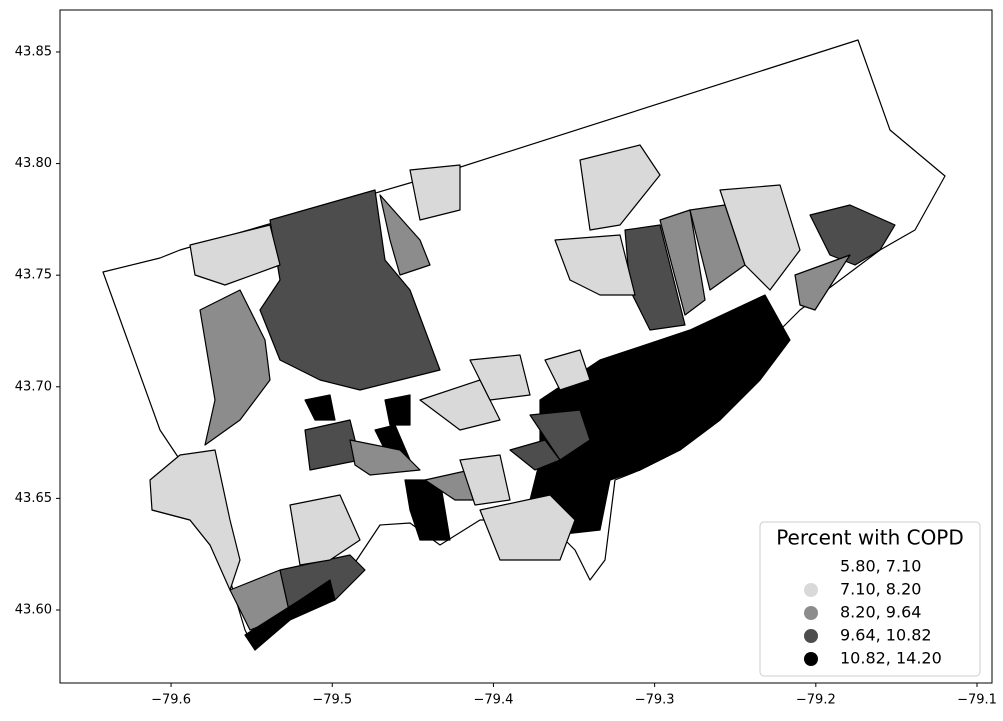  Describe the element at coordinates (33, 275) in the screenshot. I see `y-tick-label: 43.75` at that location.